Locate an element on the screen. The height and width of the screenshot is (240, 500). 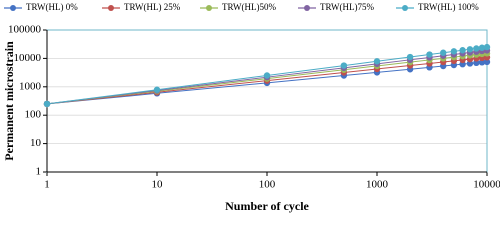
legend-label: TRW(HL) 100% is located at coordinates (448, 7).